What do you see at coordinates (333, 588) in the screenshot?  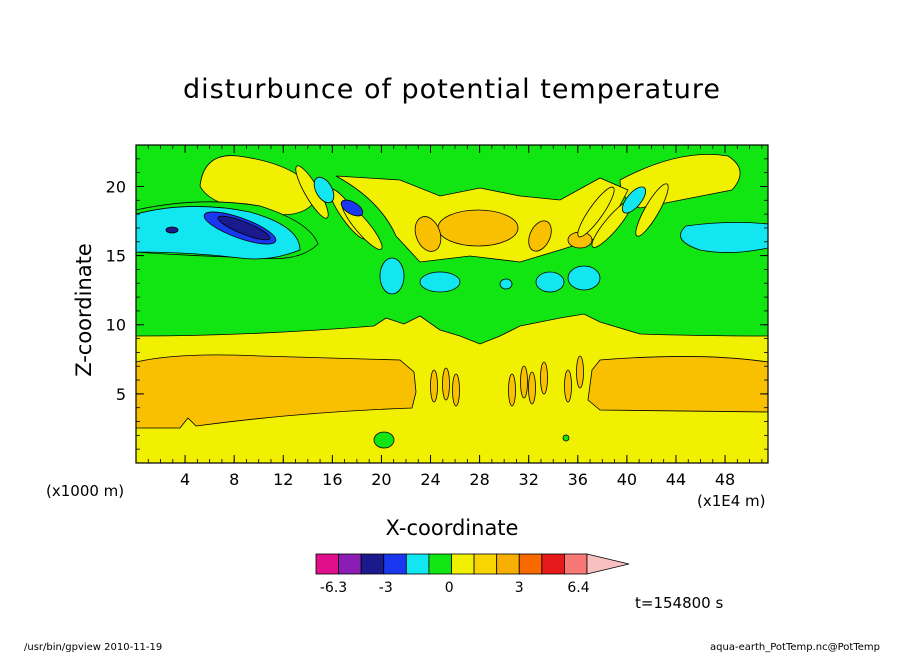 I see `colorbar-label: -6.3` at bounding box center [333, 588].